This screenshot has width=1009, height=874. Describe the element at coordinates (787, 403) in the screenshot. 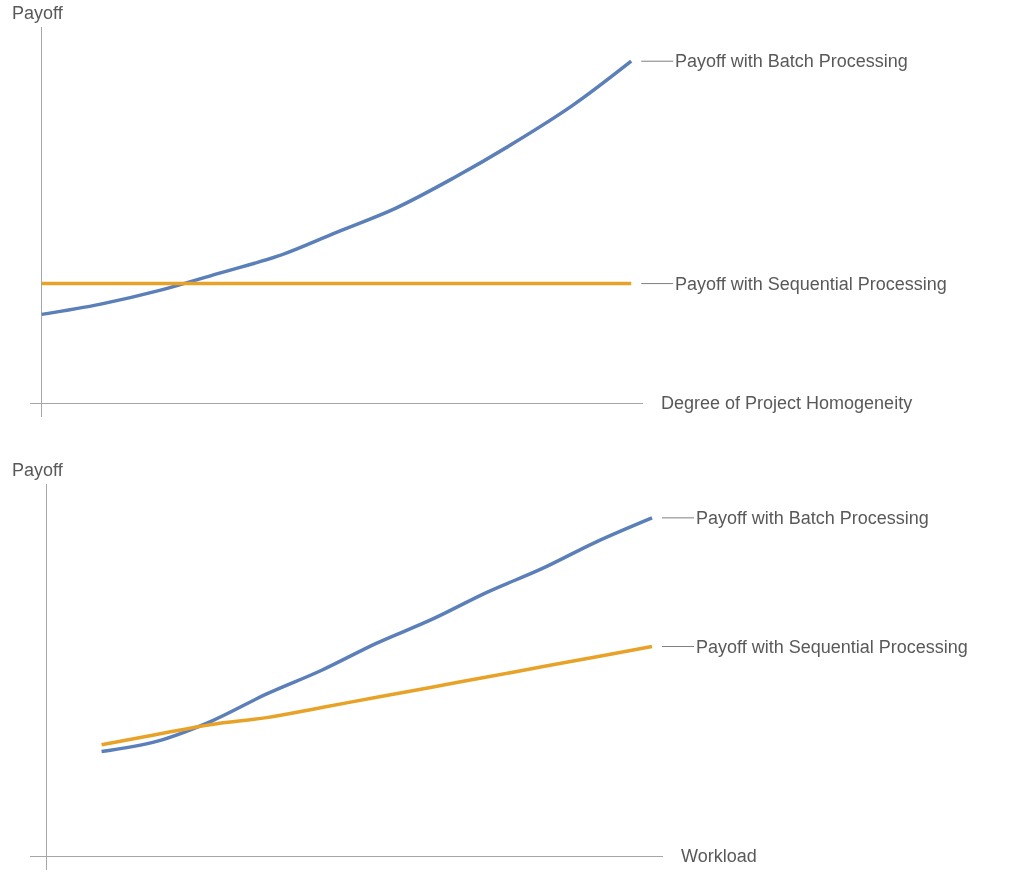

I see `x-axis-title: Degree of Project Homogeneity` at that location.